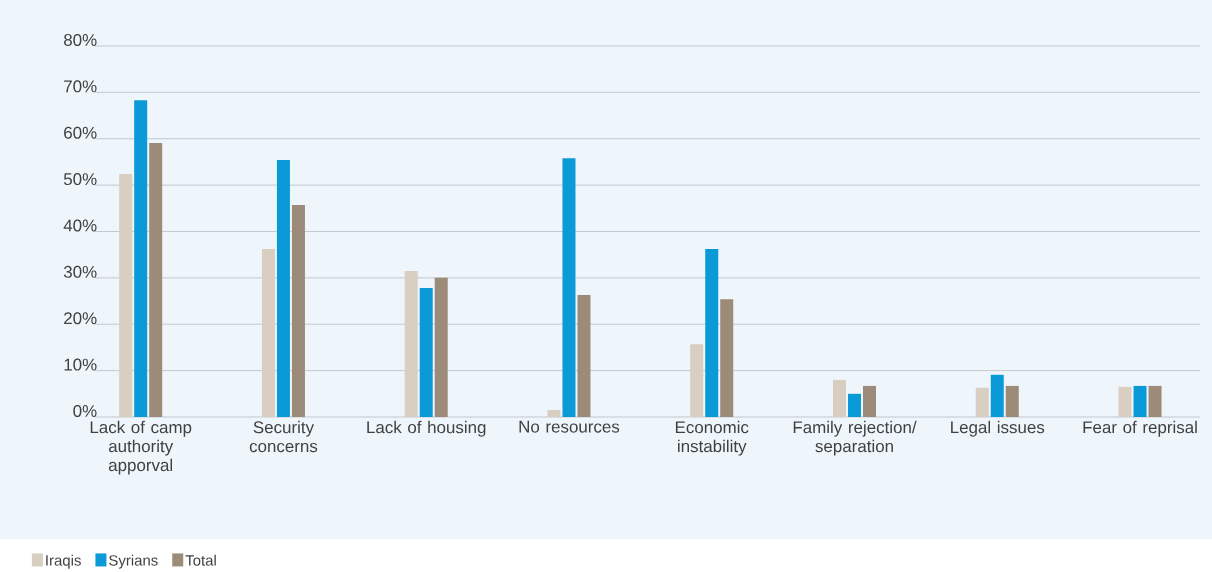 The height and width of the screenshot is (572, 1212). I want to click on legend-label: Total, so click(200, 560).